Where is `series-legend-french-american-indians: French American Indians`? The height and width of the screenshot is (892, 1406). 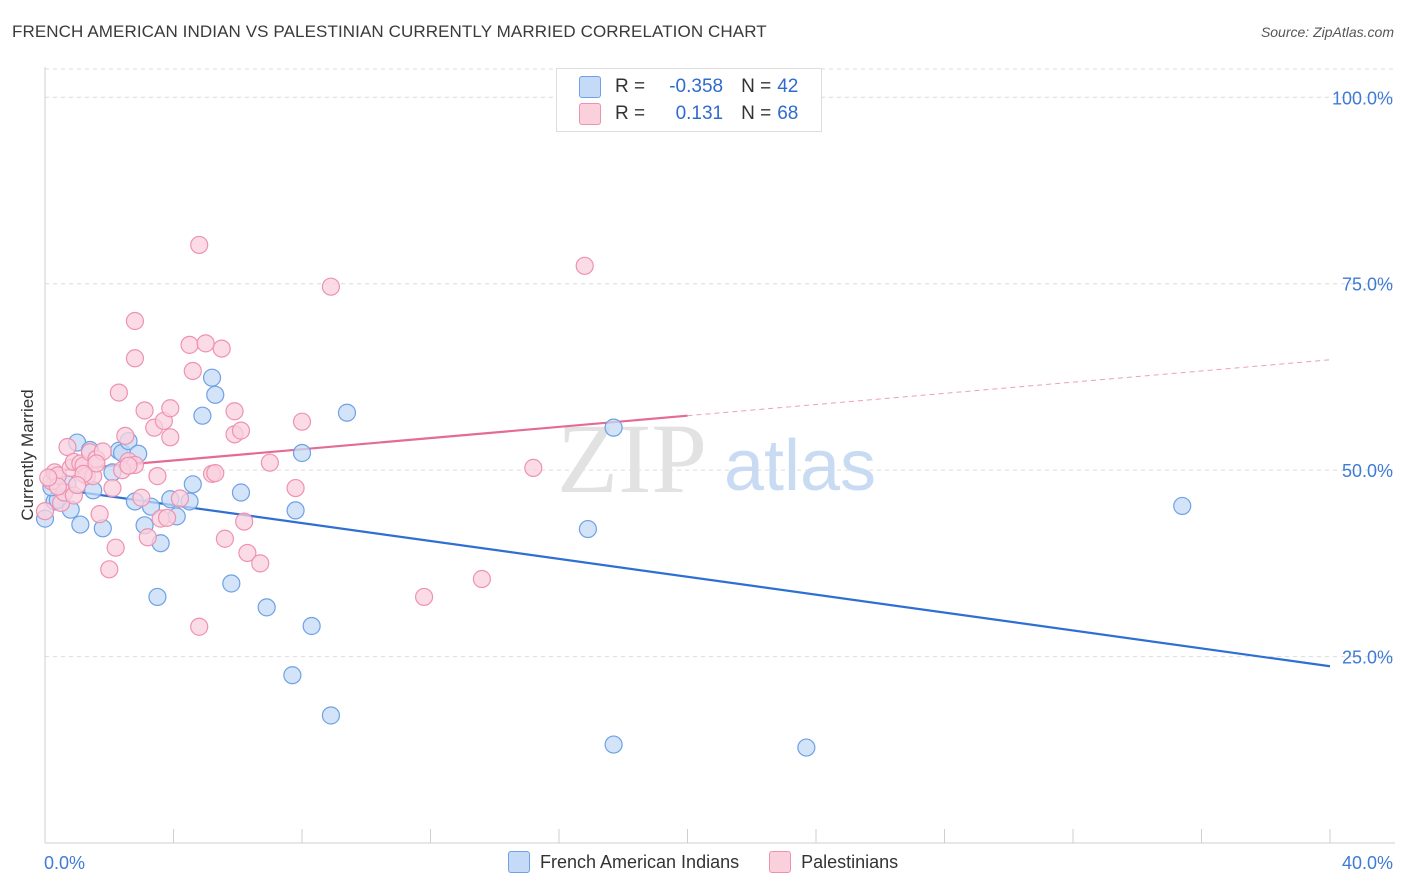 series-legend-french-american-indians: French American Indians is located at coordinates (623, 862).